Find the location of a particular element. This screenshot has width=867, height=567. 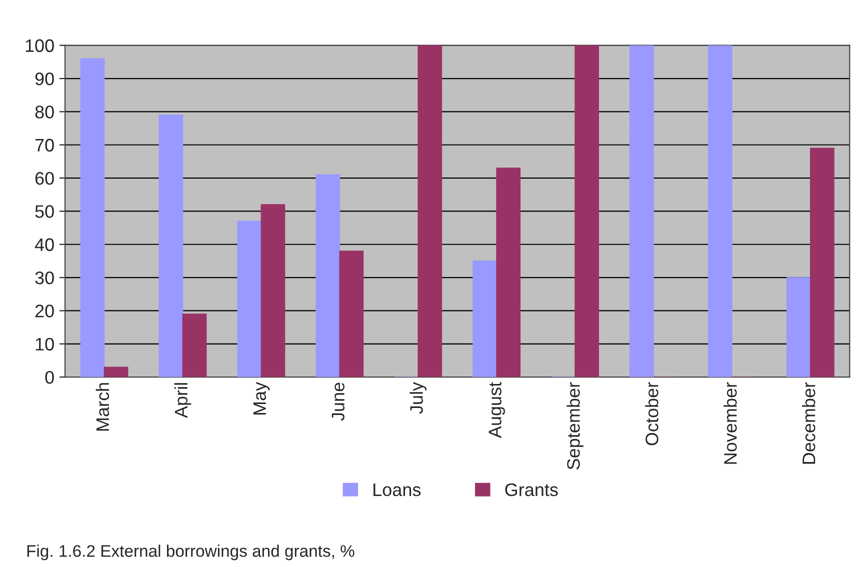

x-tick-label: August is located at coordinates (496, 410).